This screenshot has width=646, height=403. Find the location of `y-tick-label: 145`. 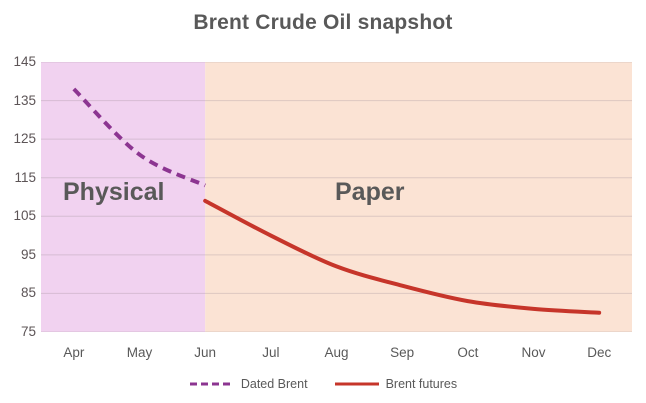

y-tick-label: 145 is located at coordinates (24, 61).